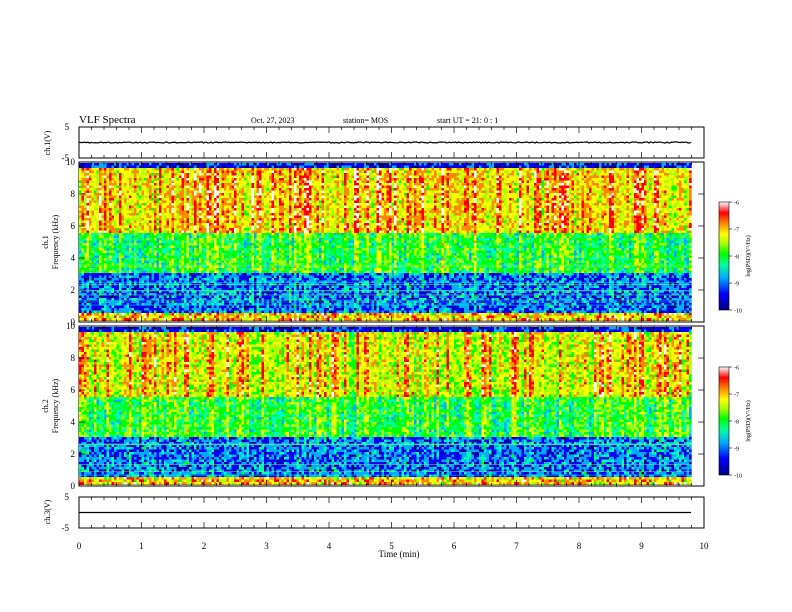  What do you see at coordinates (66, 528) in the screenshot?
I see `ch3-voltage-y-tick-label: -5` at bounding box center [66, 528].